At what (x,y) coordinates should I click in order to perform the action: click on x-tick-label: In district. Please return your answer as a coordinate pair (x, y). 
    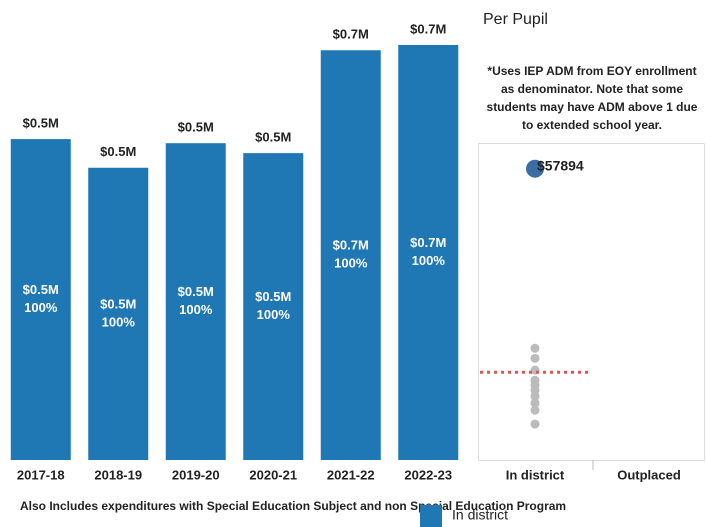
    Looking at the image, I should click on (535, 474).